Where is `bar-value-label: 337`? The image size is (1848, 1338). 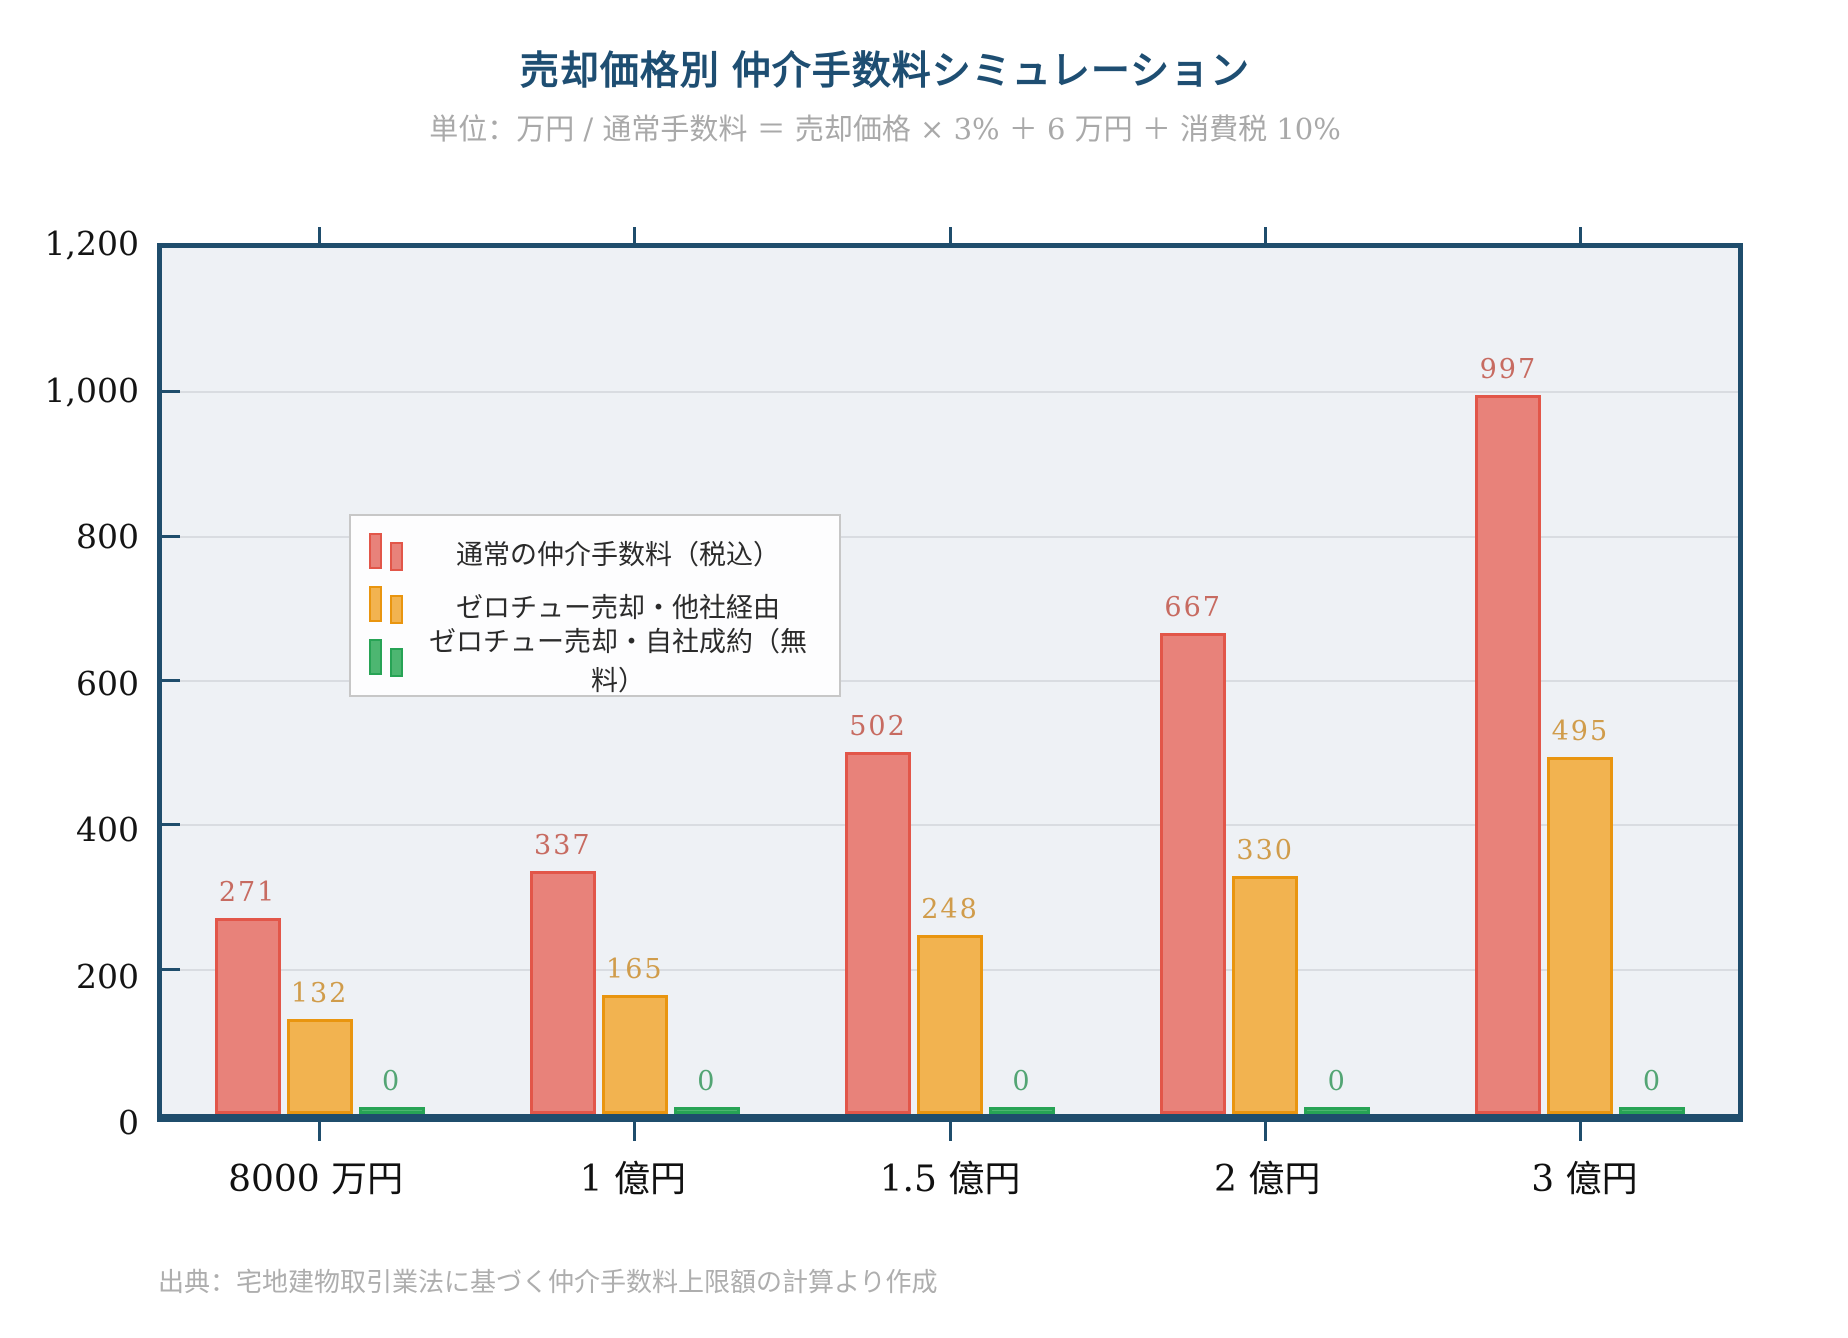
bar-value-label: 337 is located at coordinates (563, 845).